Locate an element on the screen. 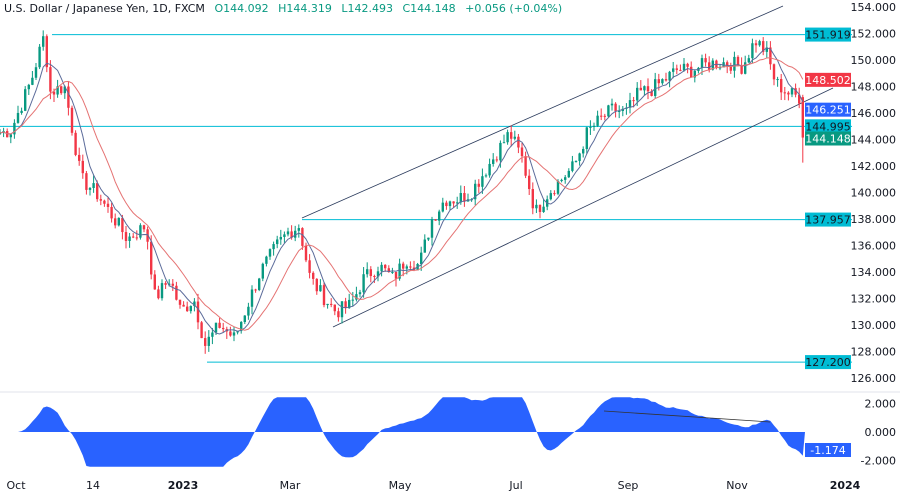  level-price-label-bg is located at coordinates (828, 34).